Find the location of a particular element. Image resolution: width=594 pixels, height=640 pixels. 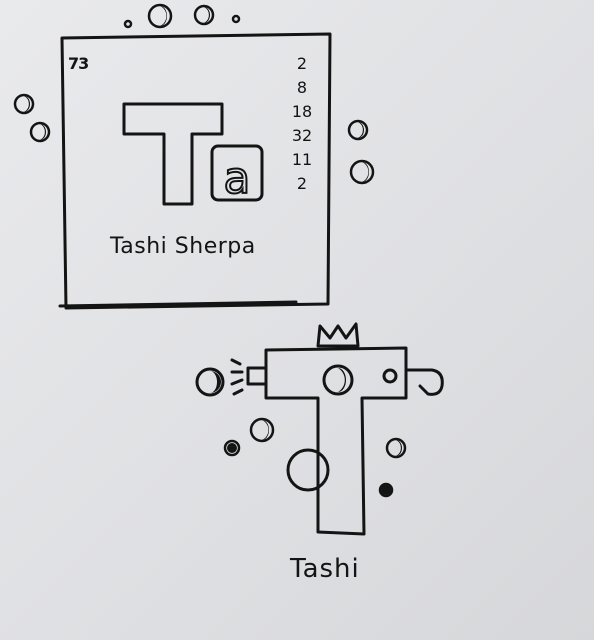

shell-6: 2 is located at coordinates (302, 183).